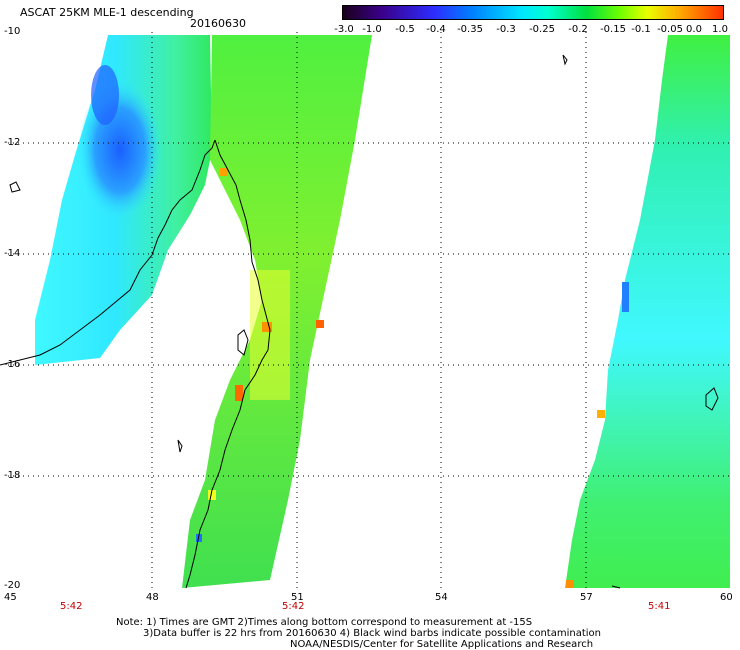 This screenshot has height=650, width=740. Describe the element at coordinates (720, 29) in the screenshot. I see `colorbar-tick: 1.0` at that location.